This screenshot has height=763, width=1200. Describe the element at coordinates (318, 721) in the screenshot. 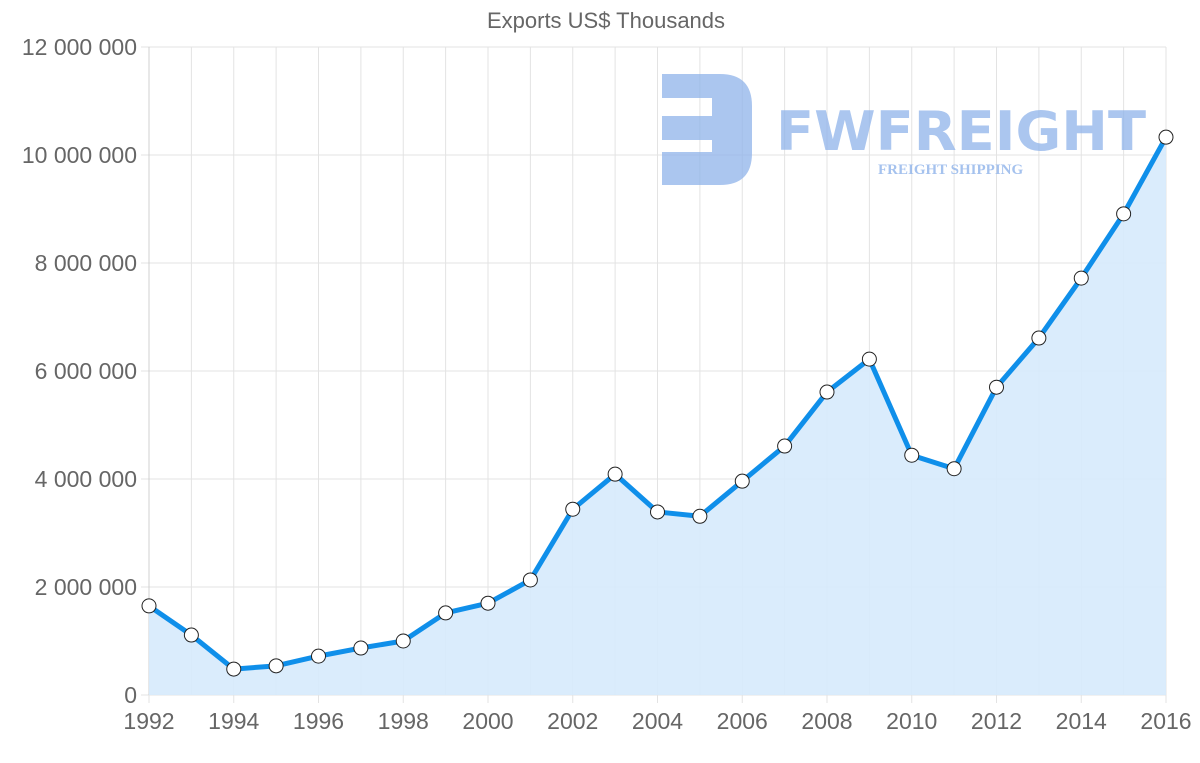

I see `x-tick-label: 1996` at that location.